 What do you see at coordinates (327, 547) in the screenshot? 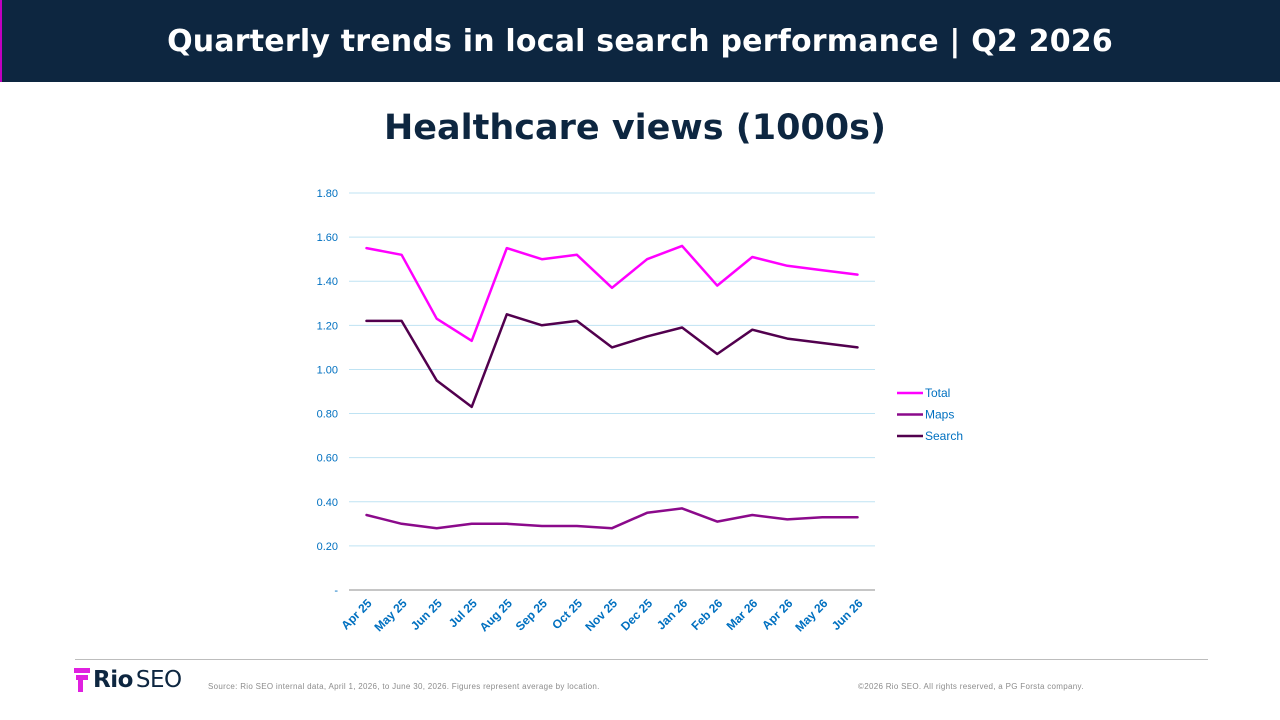
I see `y-tick-label: 0.20` at bounding box center [327, 547].